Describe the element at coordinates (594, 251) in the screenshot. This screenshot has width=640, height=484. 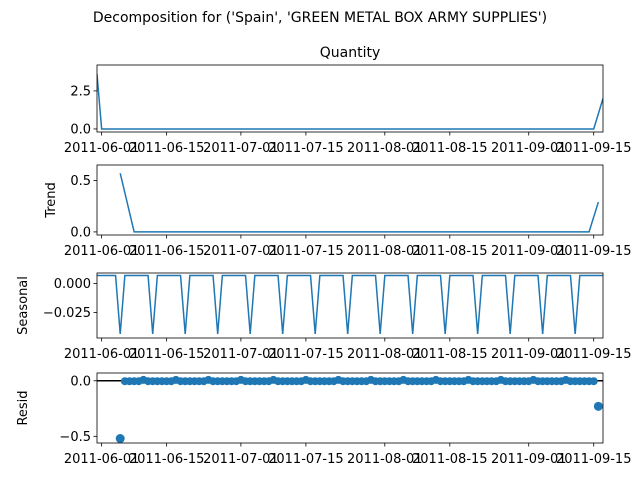
I see `panel-2-xtick-label: 2011-09-15` at that location.